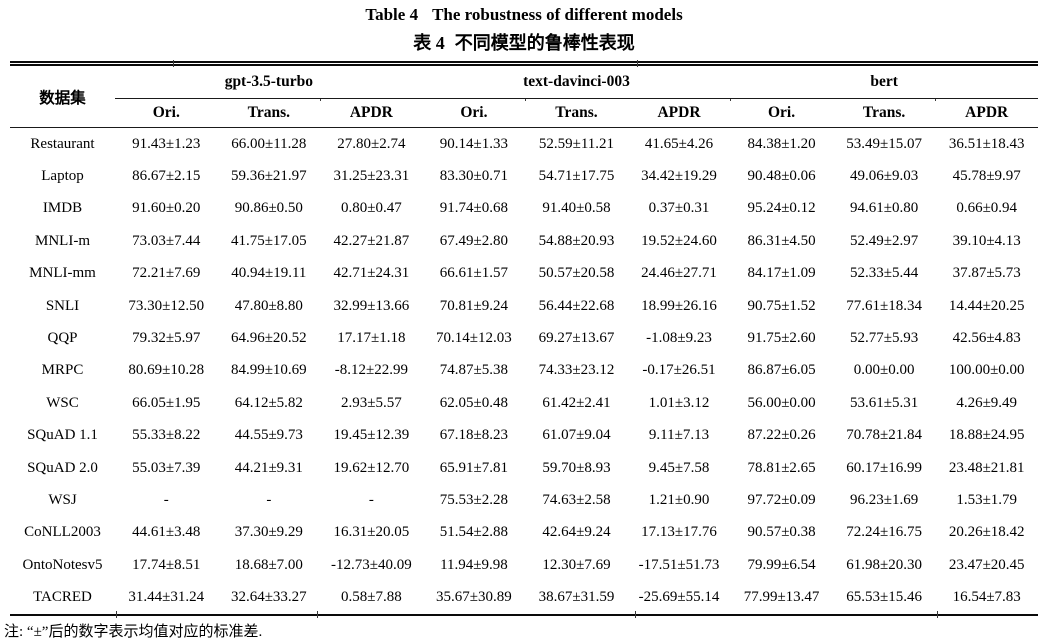 The image size is (1048, 644). Describe the element at coordinates (986, 532) in the screenshot. I see `value-cell: 20.26±18.42` at that location.